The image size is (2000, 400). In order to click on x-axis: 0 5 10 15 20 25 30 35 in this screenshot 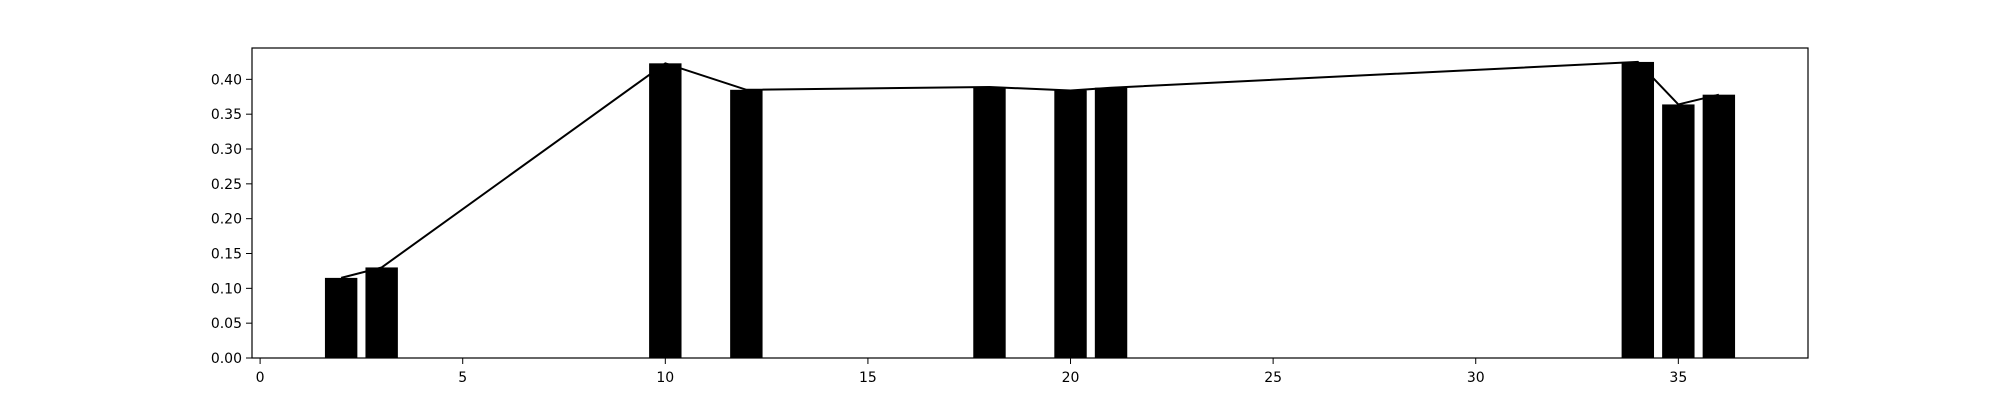, I will do `click(971, 372)`.